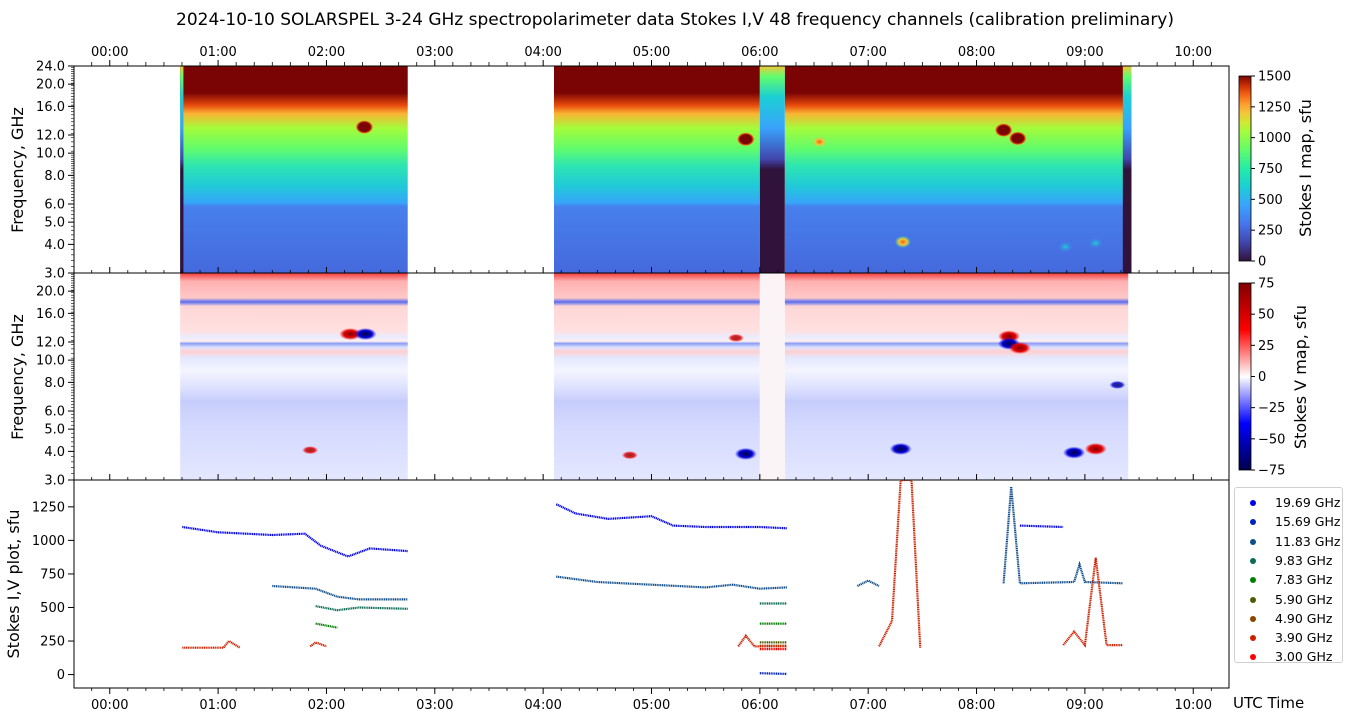  Describe the element at coordinates (1274, 107) in the screenshot. I see `colorbar-tick-label: 1250` at that location.